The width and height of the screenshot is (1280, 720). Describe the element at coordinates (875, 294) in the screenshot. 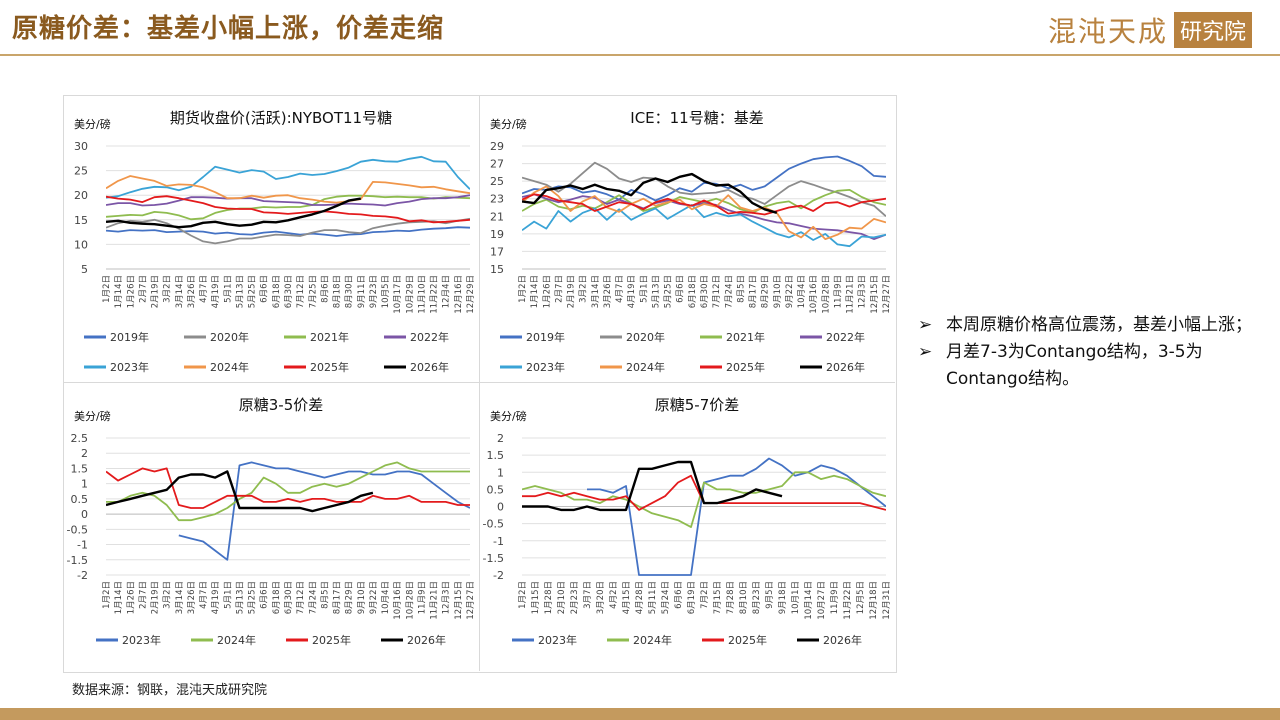

I see `x-tick-label: 12月15日` at that location.